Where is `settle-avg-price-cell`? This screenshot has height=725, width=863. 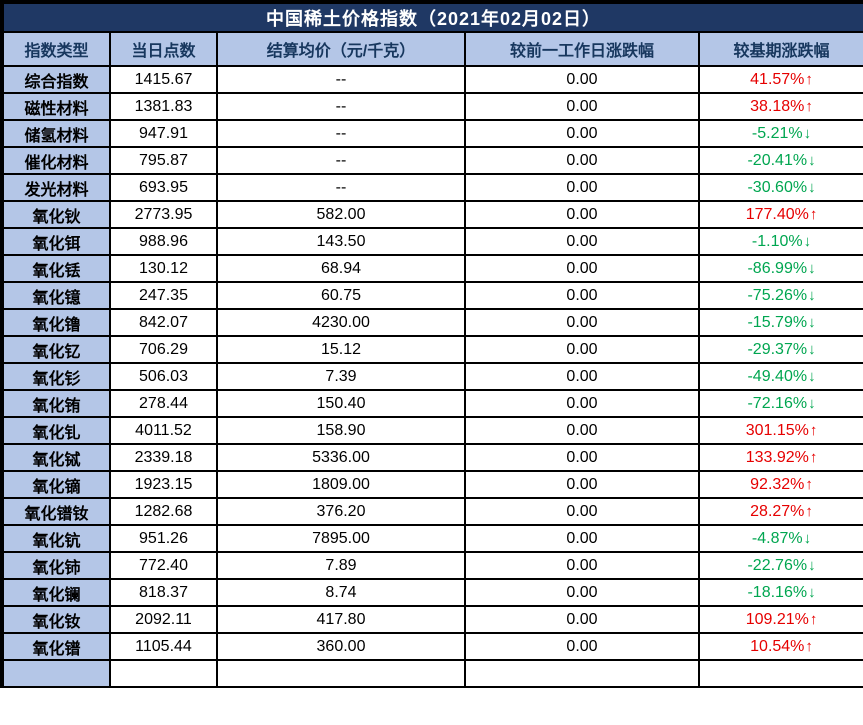 settle-avg-price-cell is located at coordinates (341, 673).